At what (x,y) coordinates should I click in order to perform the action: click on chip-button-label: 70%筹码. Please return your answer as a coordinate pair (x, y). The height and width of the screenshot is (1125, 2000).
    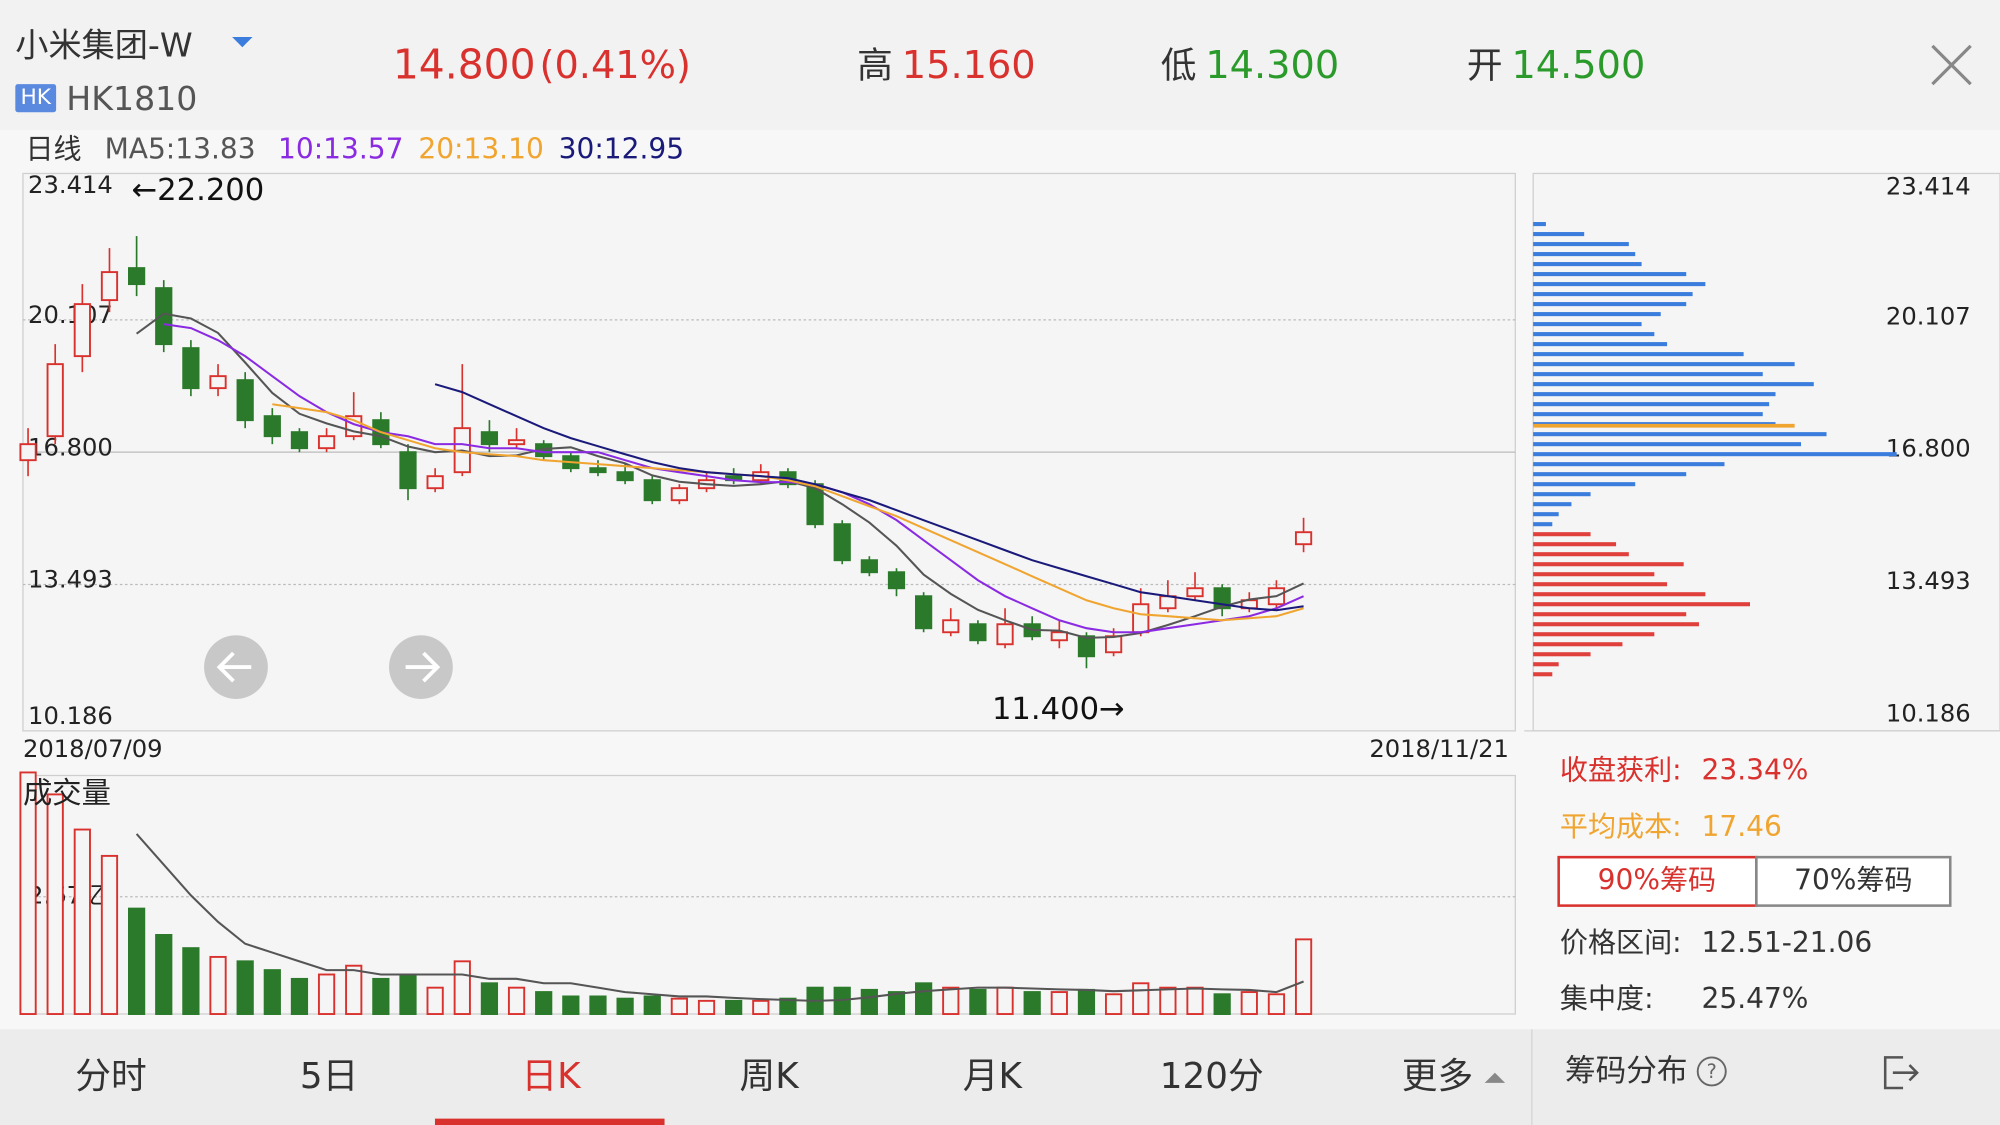
    Looking at the image, I should click on (1853, 879).